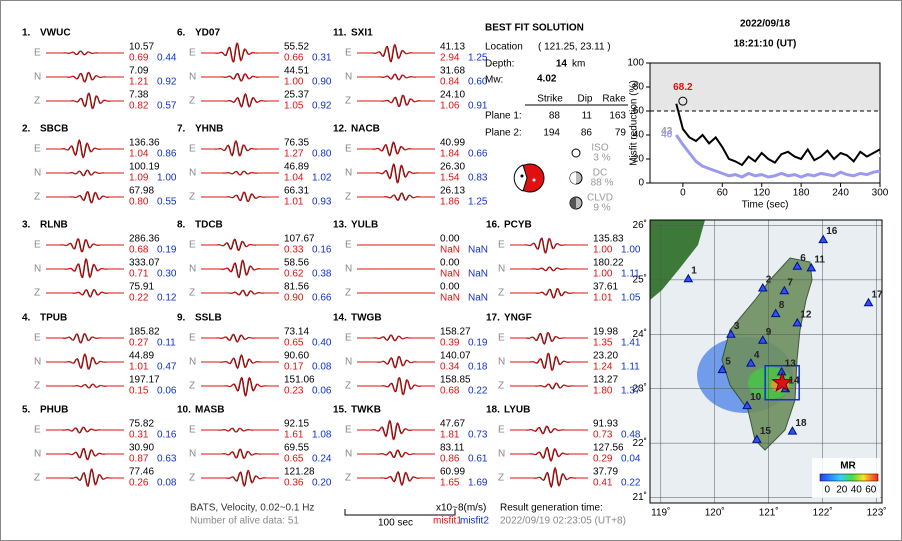 This screenshot has width=902, height=541. What do you see at coordinates (778, 135) in the screenshot?
I see `series-line` at bounding box center [778, 135].